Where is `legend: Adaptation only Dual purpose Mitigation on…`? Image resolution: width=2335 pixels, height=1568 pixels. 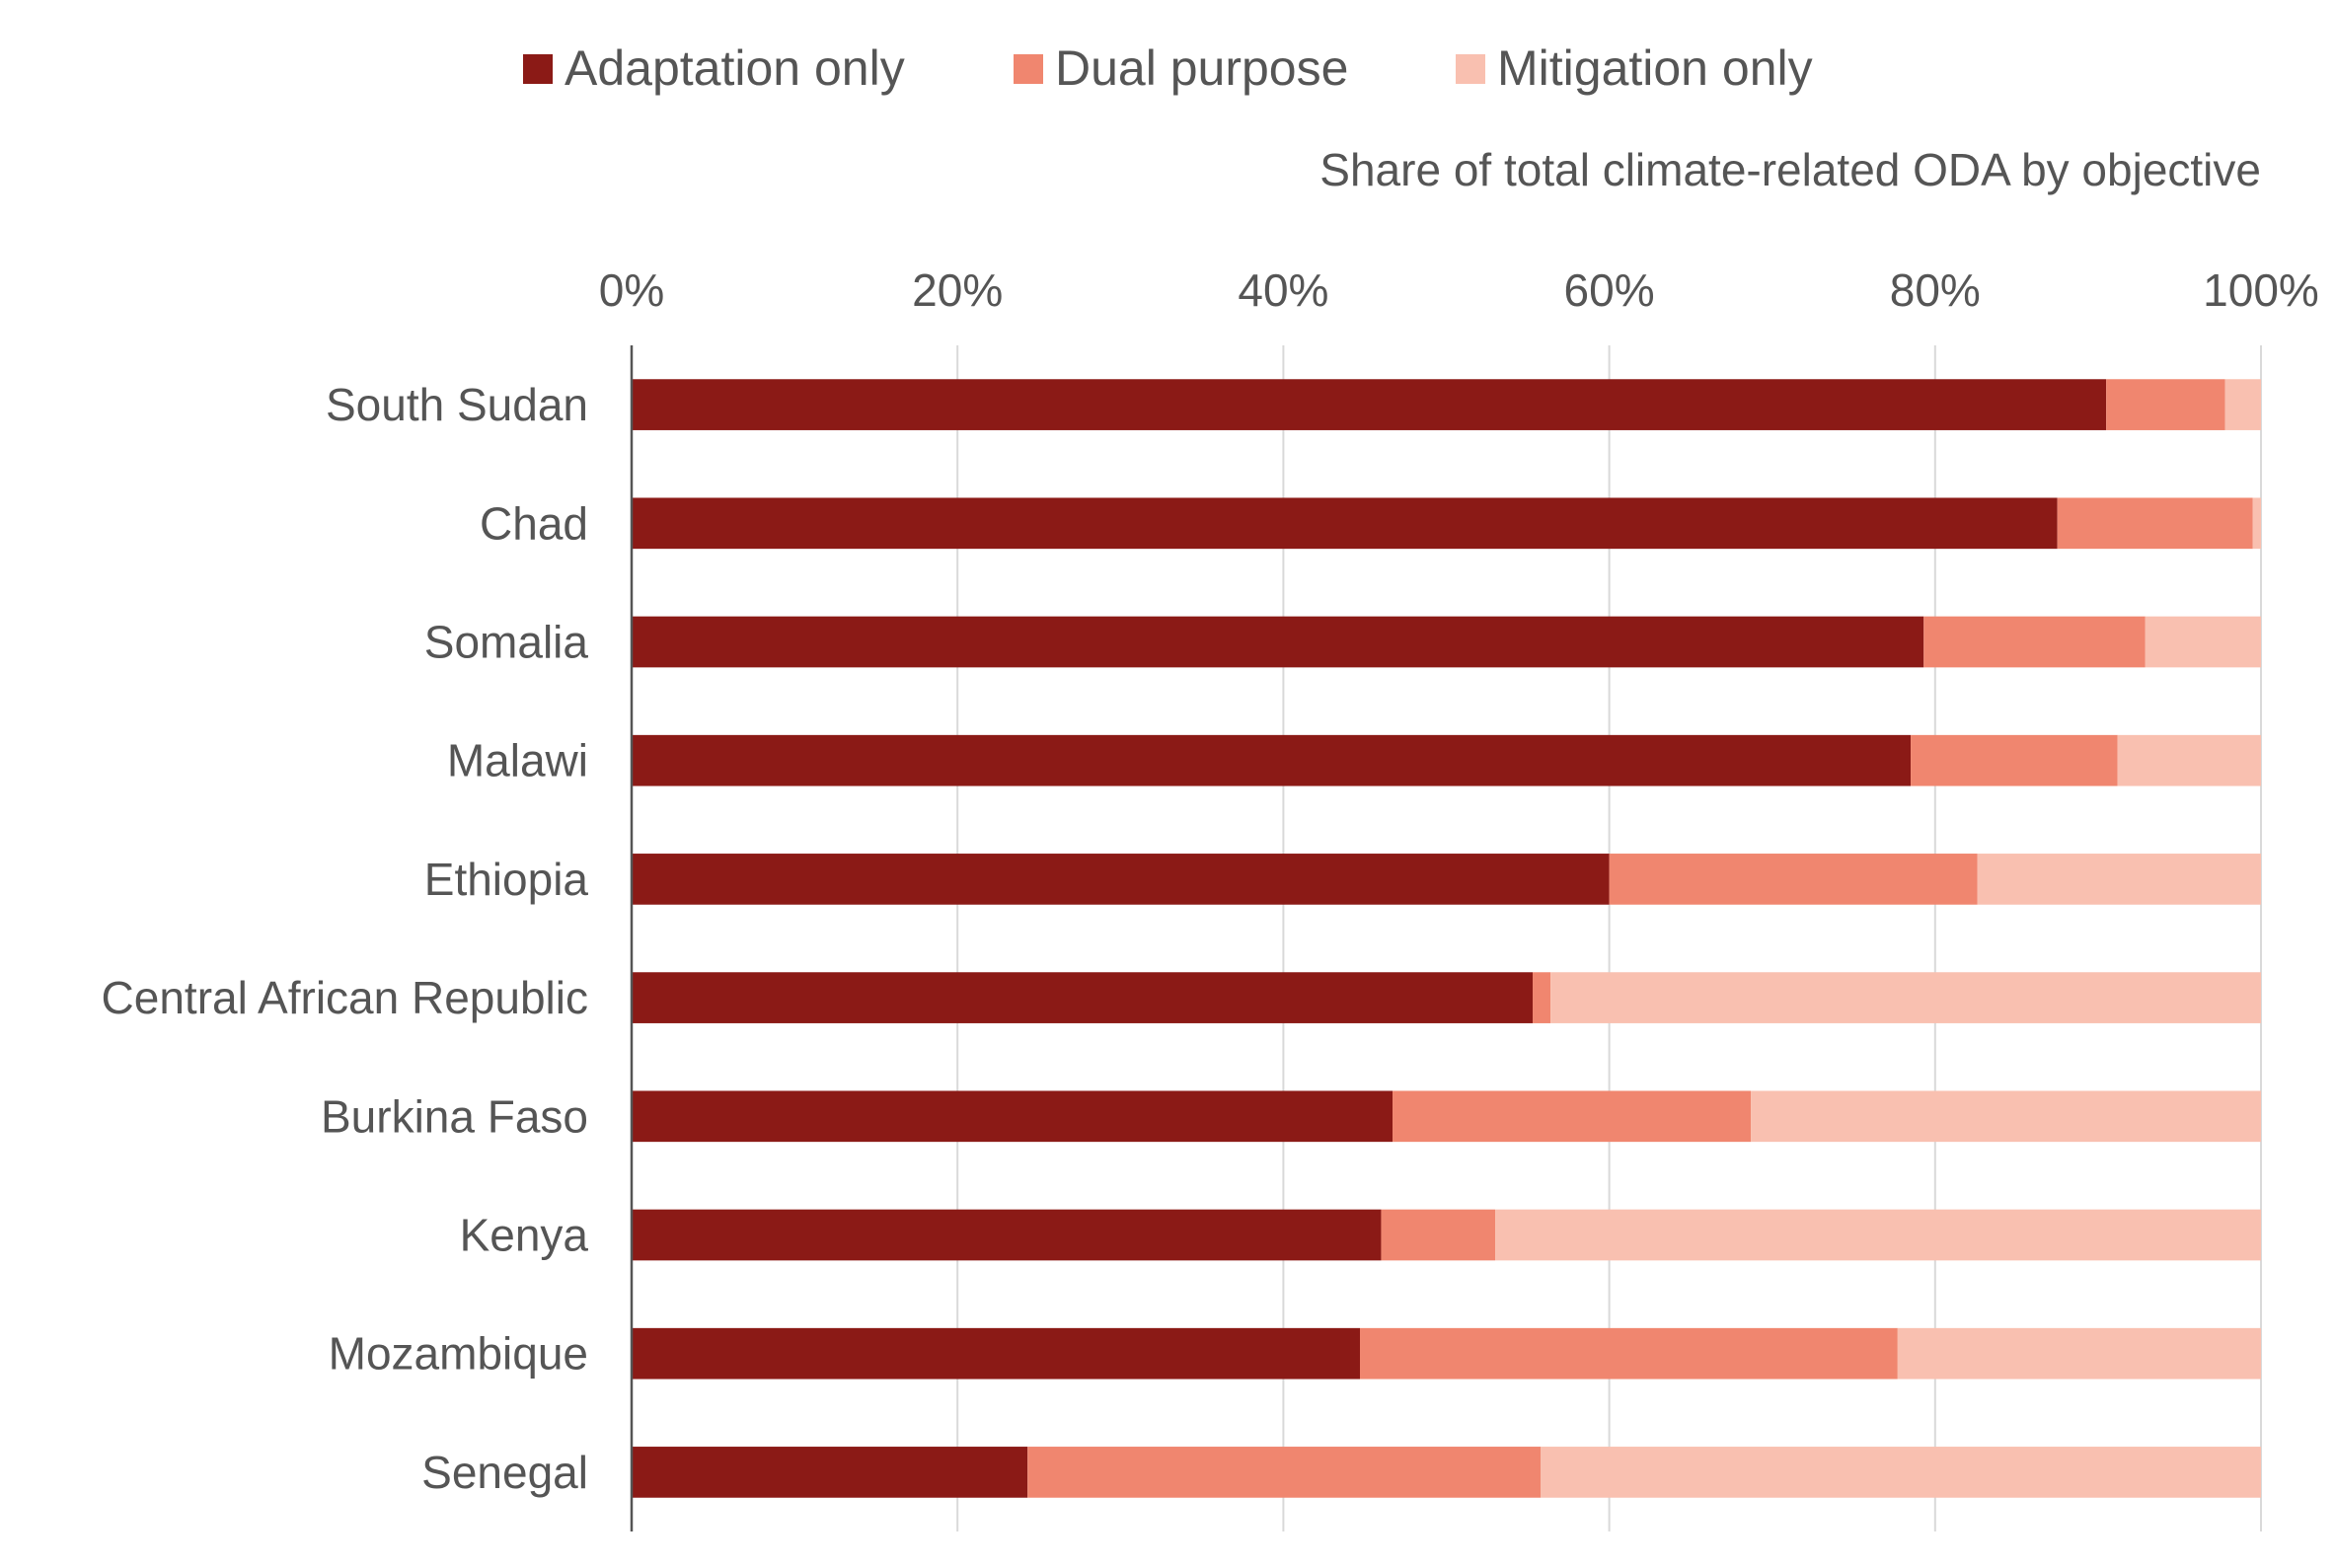
legend: Adaptation only Dual purpose Mitigation on… is located at coordinates (1168, 68).